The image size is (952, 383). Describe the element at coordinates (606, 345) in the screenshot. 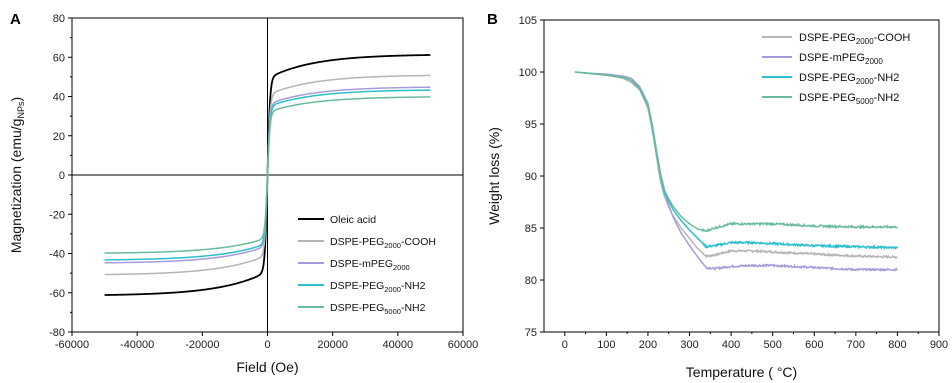

I see `x-tick-label: 100` at that location.